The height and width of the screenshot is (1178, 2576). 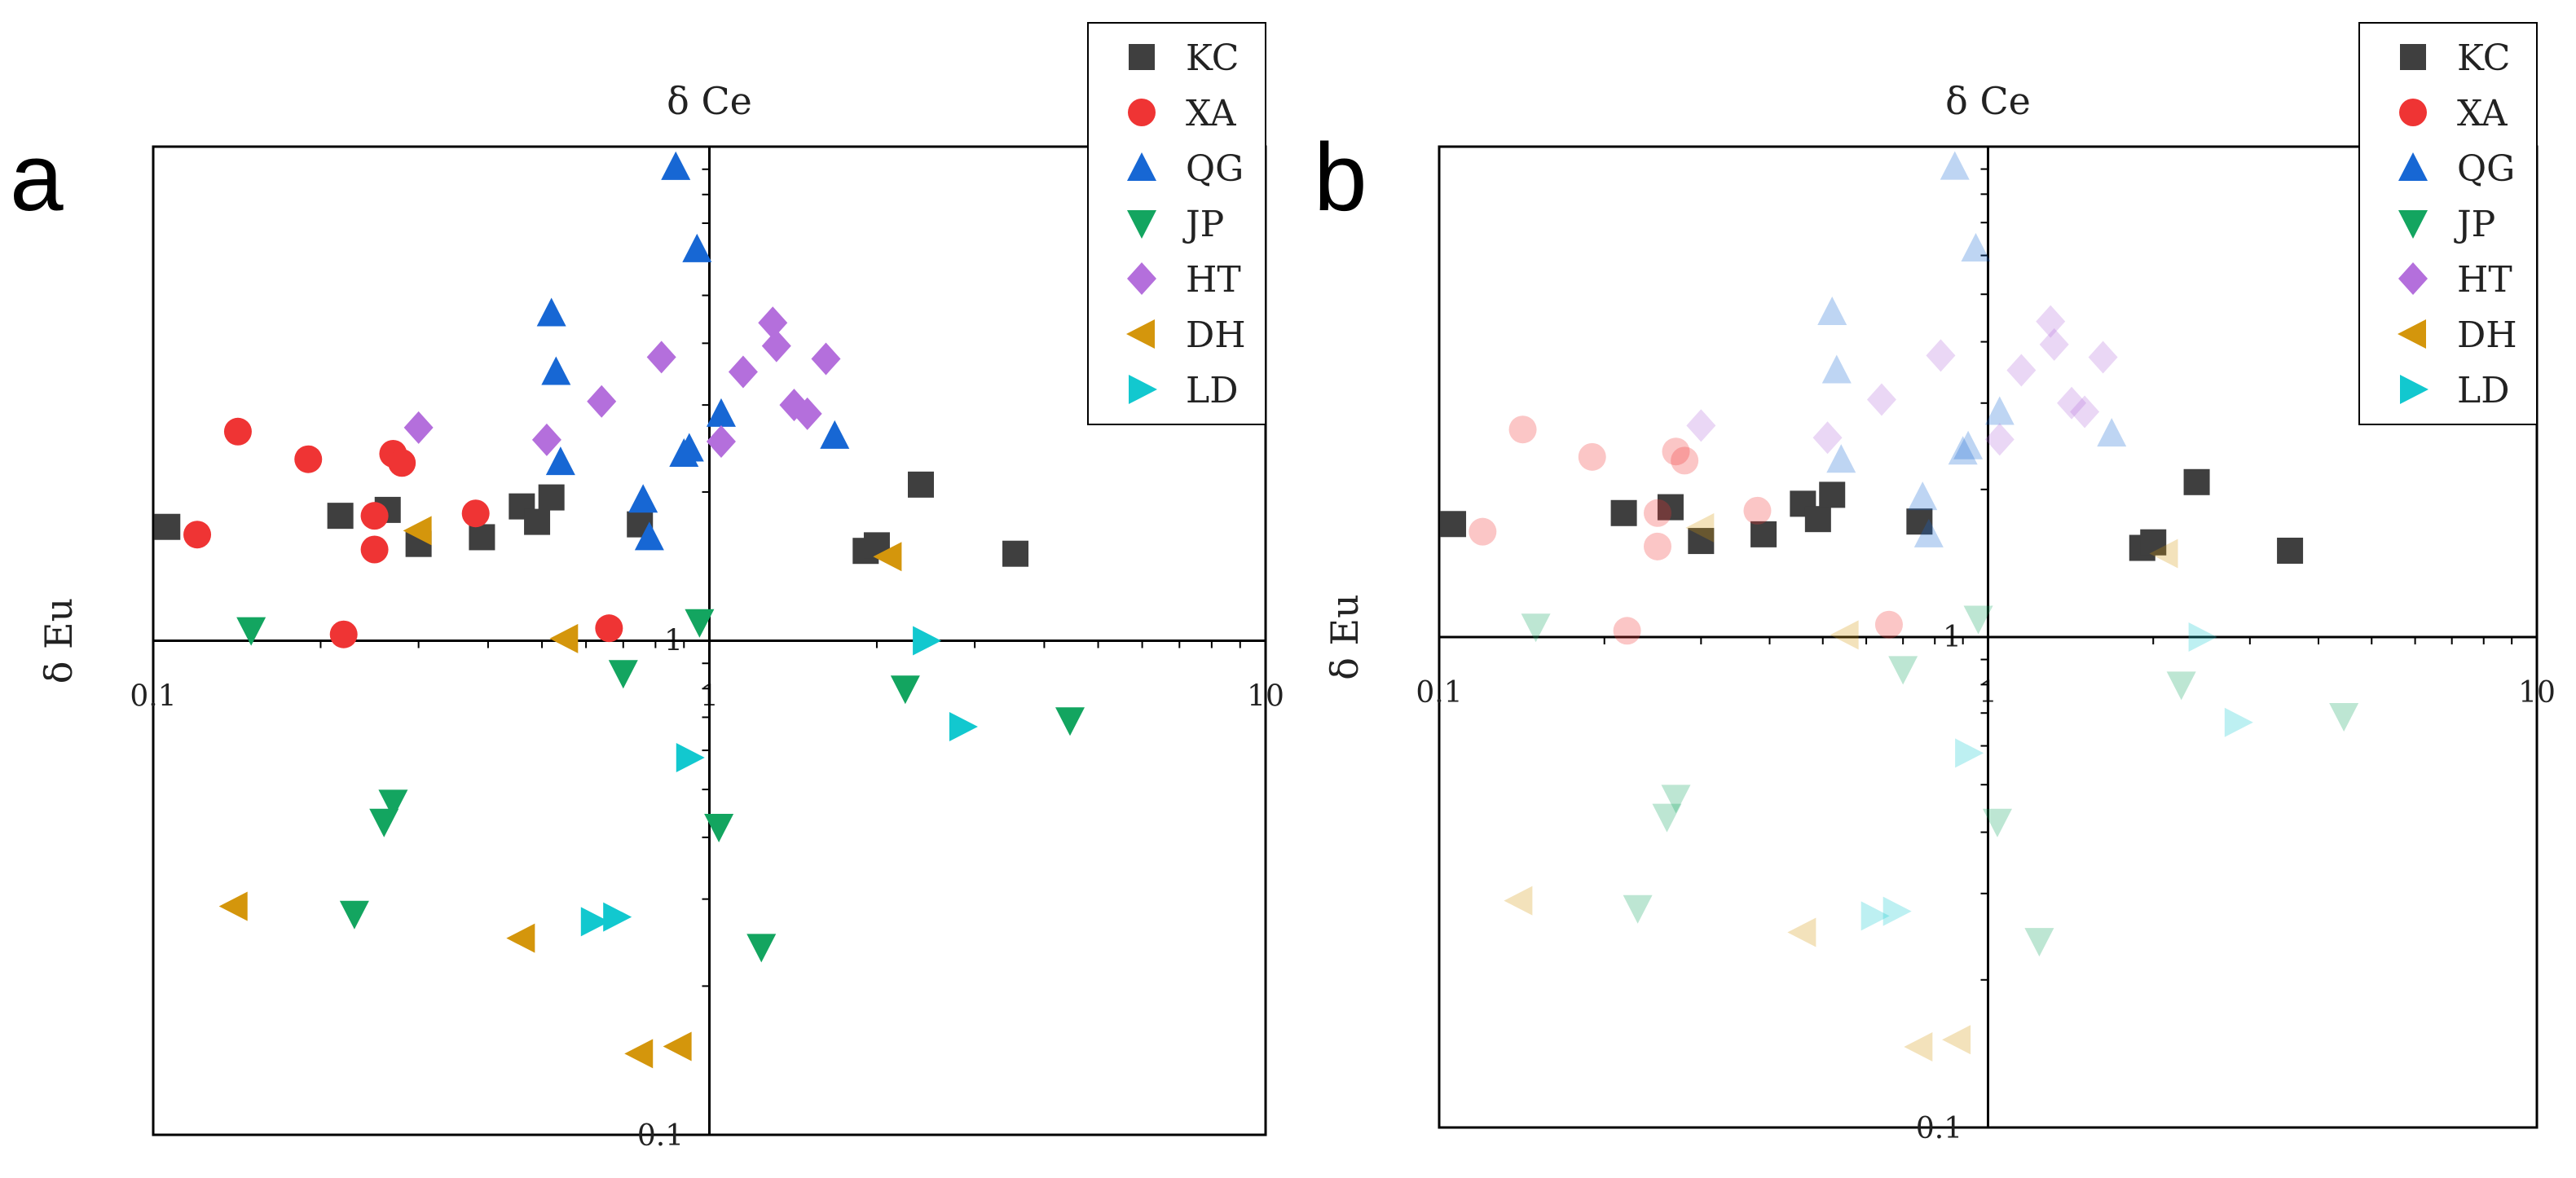 What do you see at coordinates (153, 697) in the screenshot?
I see `x-tick-label-0.1: 0.1` at bounding box center [153, 697].